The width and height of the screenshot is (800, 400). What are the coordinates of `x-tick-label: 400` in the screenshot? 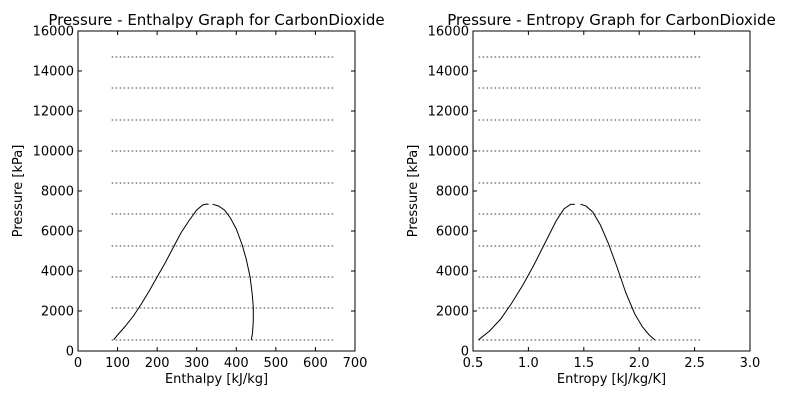 It's located at (236, 363).